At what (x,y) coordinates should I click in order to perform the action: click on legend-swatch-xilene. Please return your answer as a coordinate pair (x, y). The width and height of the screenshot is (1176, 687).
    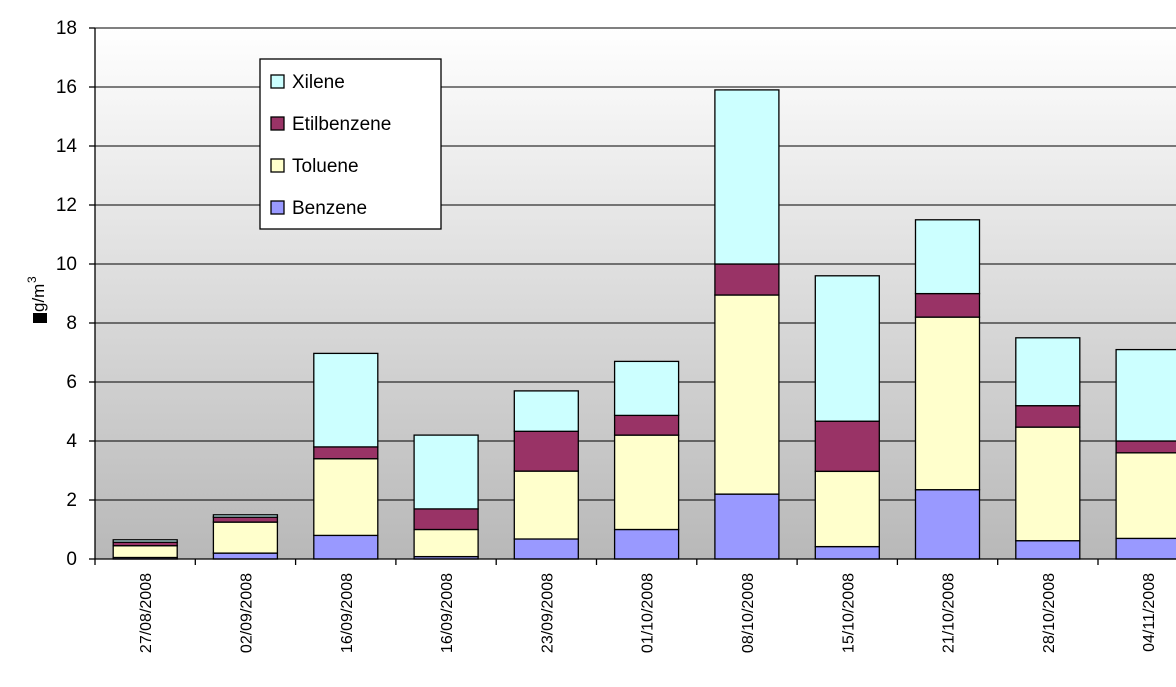
    Looking at the image, I should click on (277, 81).